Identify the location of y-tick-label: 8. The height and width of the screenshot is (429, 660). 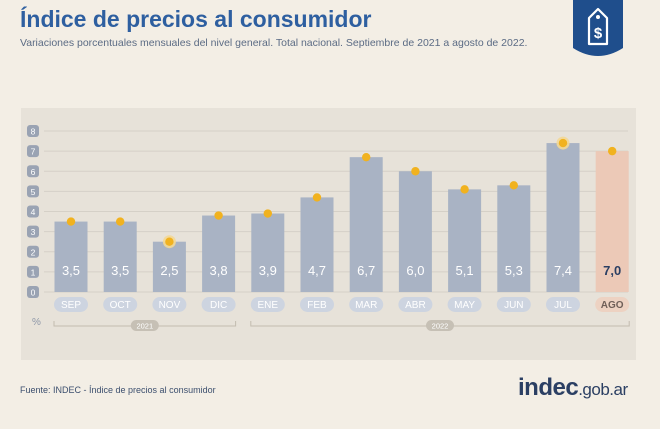
(33, 132).